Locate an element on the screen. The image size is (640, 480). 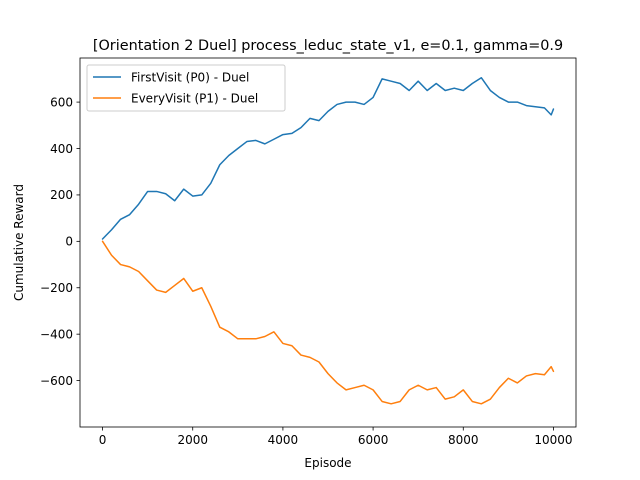
x-tick-label: 6000 is located at coordinates (373, 440).